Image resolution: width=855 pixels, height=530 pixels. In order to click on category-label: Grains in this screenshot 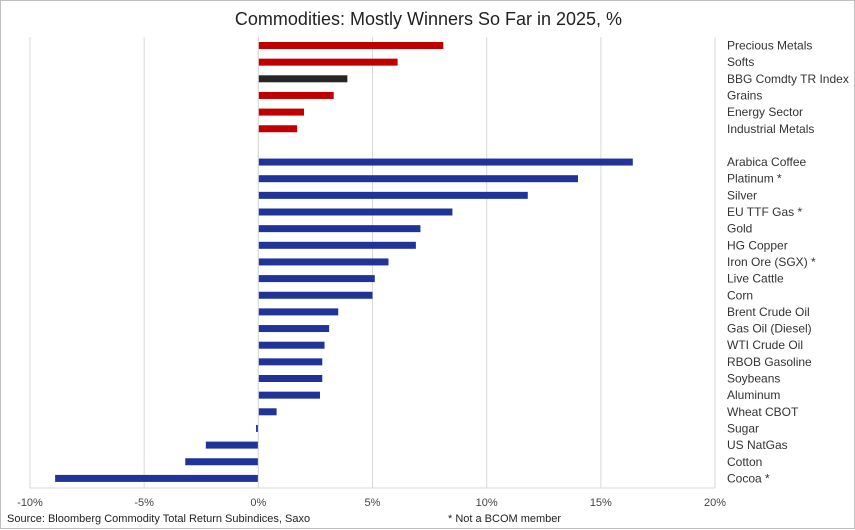, I will do `click(744, 95)`.